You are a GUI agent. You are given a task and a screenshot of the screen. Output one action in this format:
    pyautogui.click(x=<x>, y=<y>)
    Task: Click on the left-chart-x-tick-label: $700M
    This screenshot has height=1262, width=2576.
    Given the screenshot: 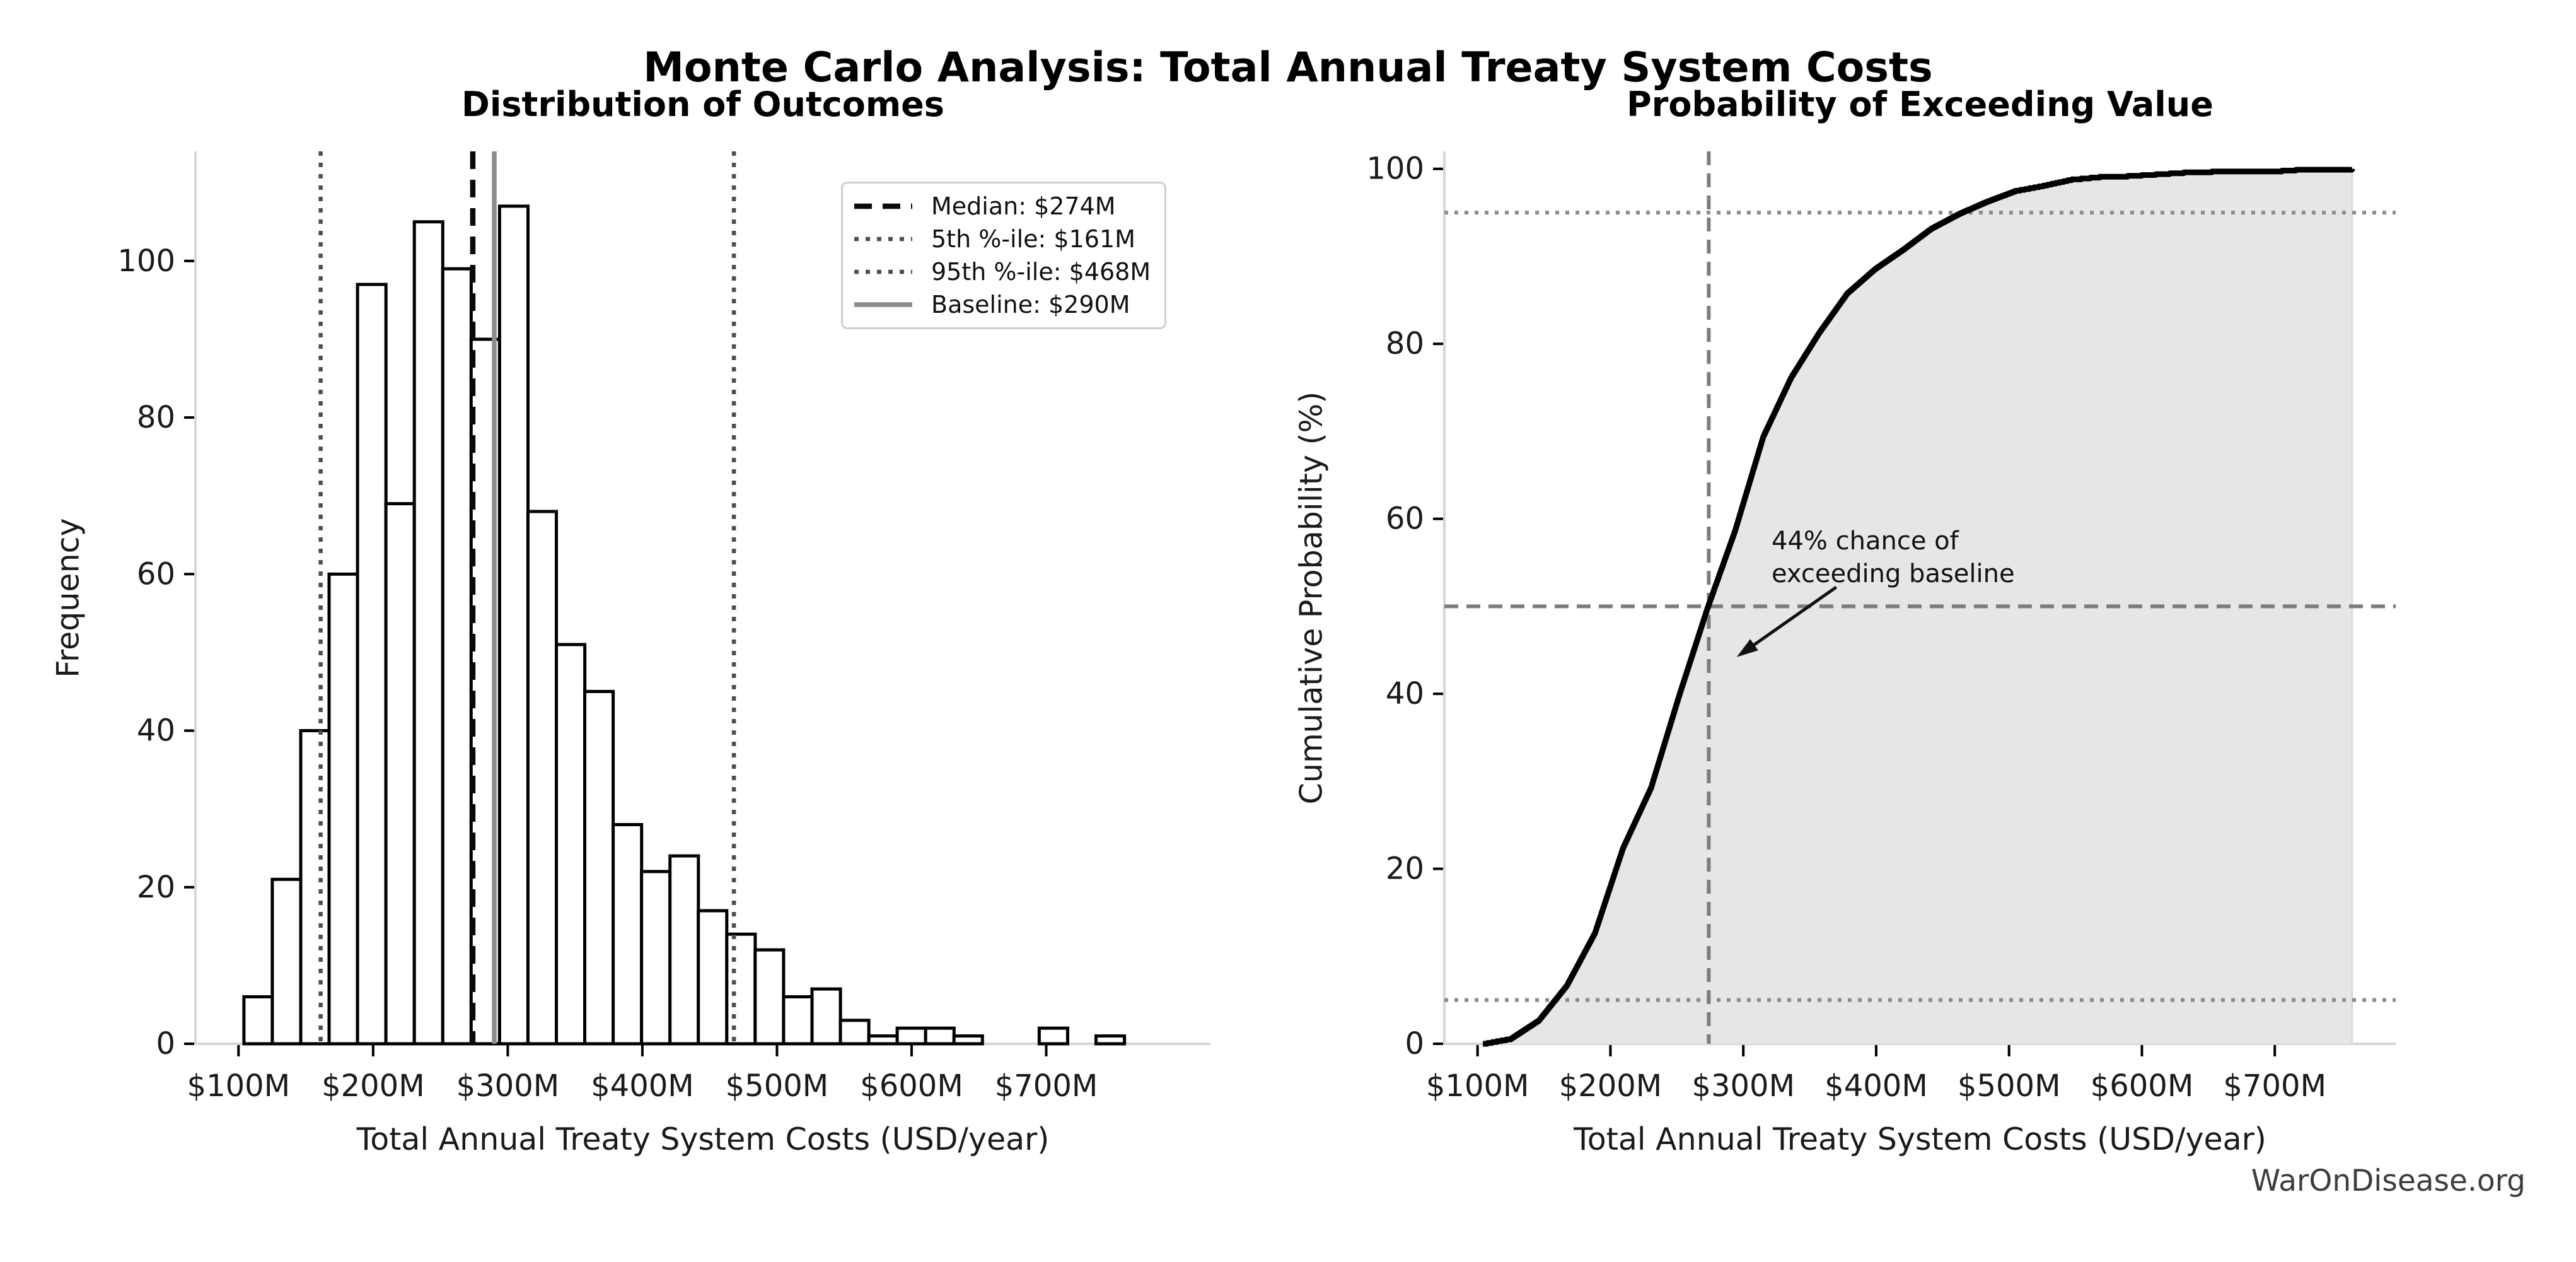 What is the action you would take?
    pyautogui.click(x=1046, y=1086)
    